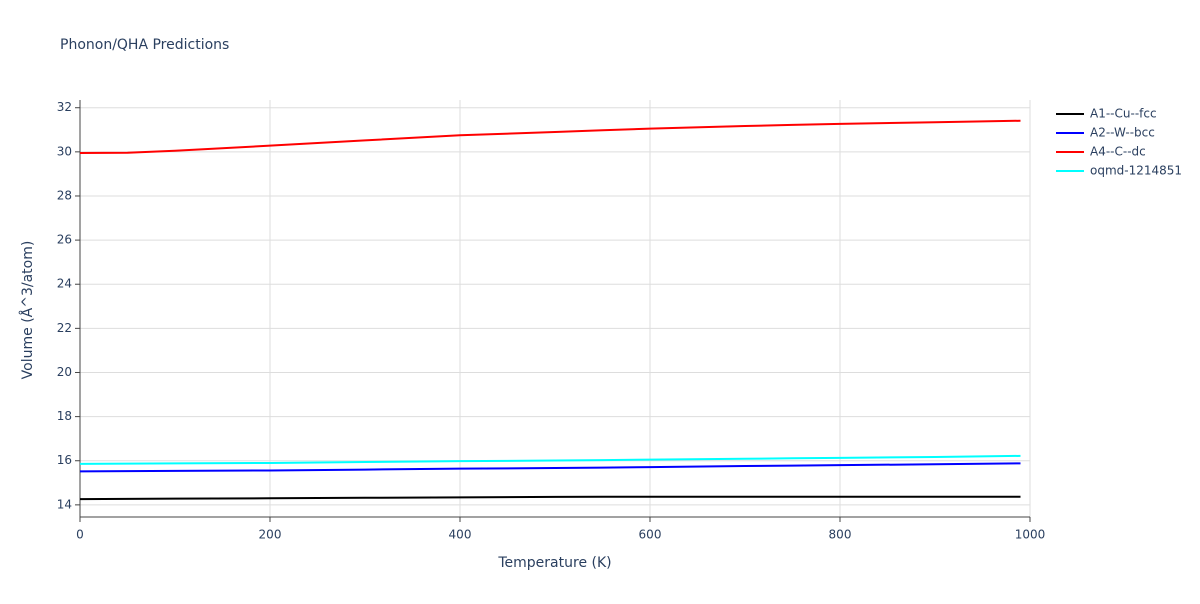  Describe the element at coordinates (1123, 114) in the screenshot. I see `legend-label: A1--Cu--fcc` at that location.